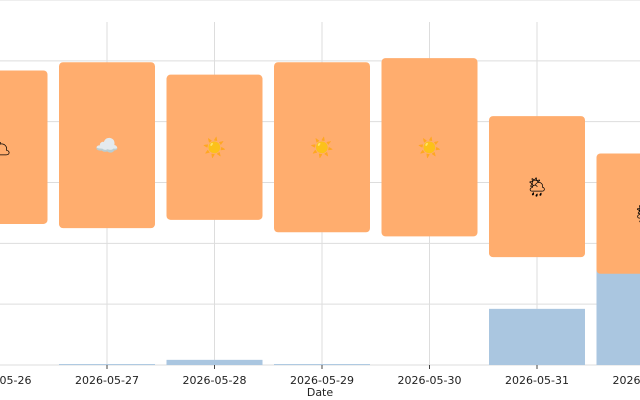  Describe the element at coordinates (215, 380) in the screenshot. I see `x-tick-label: 2026-05-28` at that location.